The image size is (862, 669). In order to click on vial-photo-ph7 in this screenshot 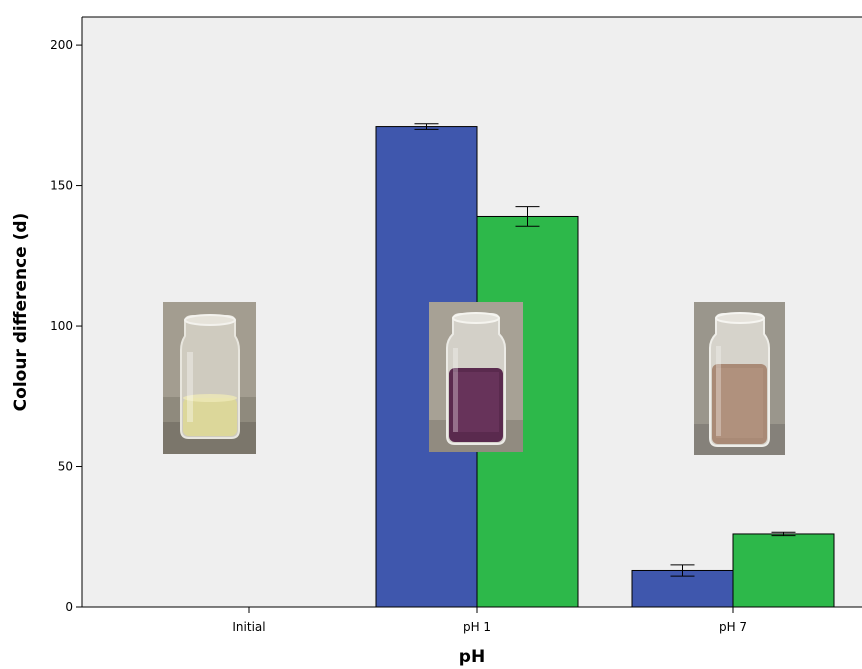, I will do `click(739, 378)`.